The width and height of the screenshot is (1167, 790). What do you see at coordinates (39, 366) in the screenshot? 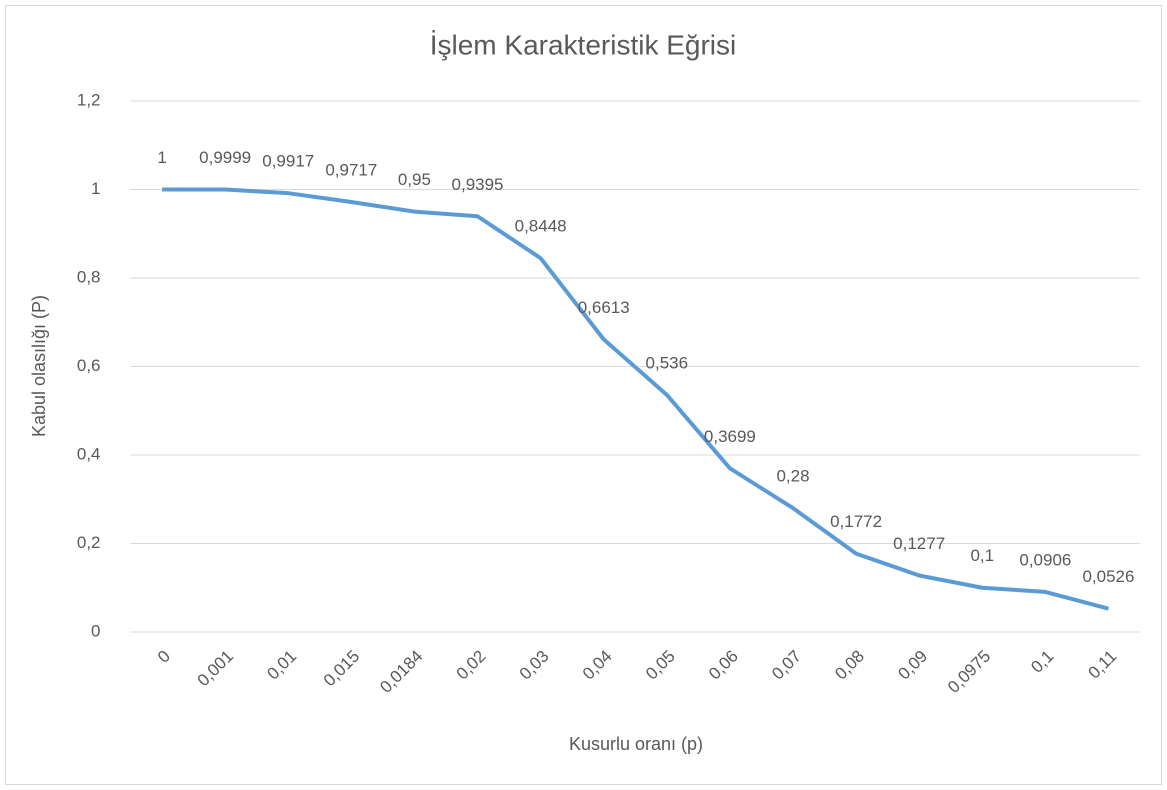
I see `y-axis-title: Kabul olasılığı (P)` at bounding box center [39, 366].